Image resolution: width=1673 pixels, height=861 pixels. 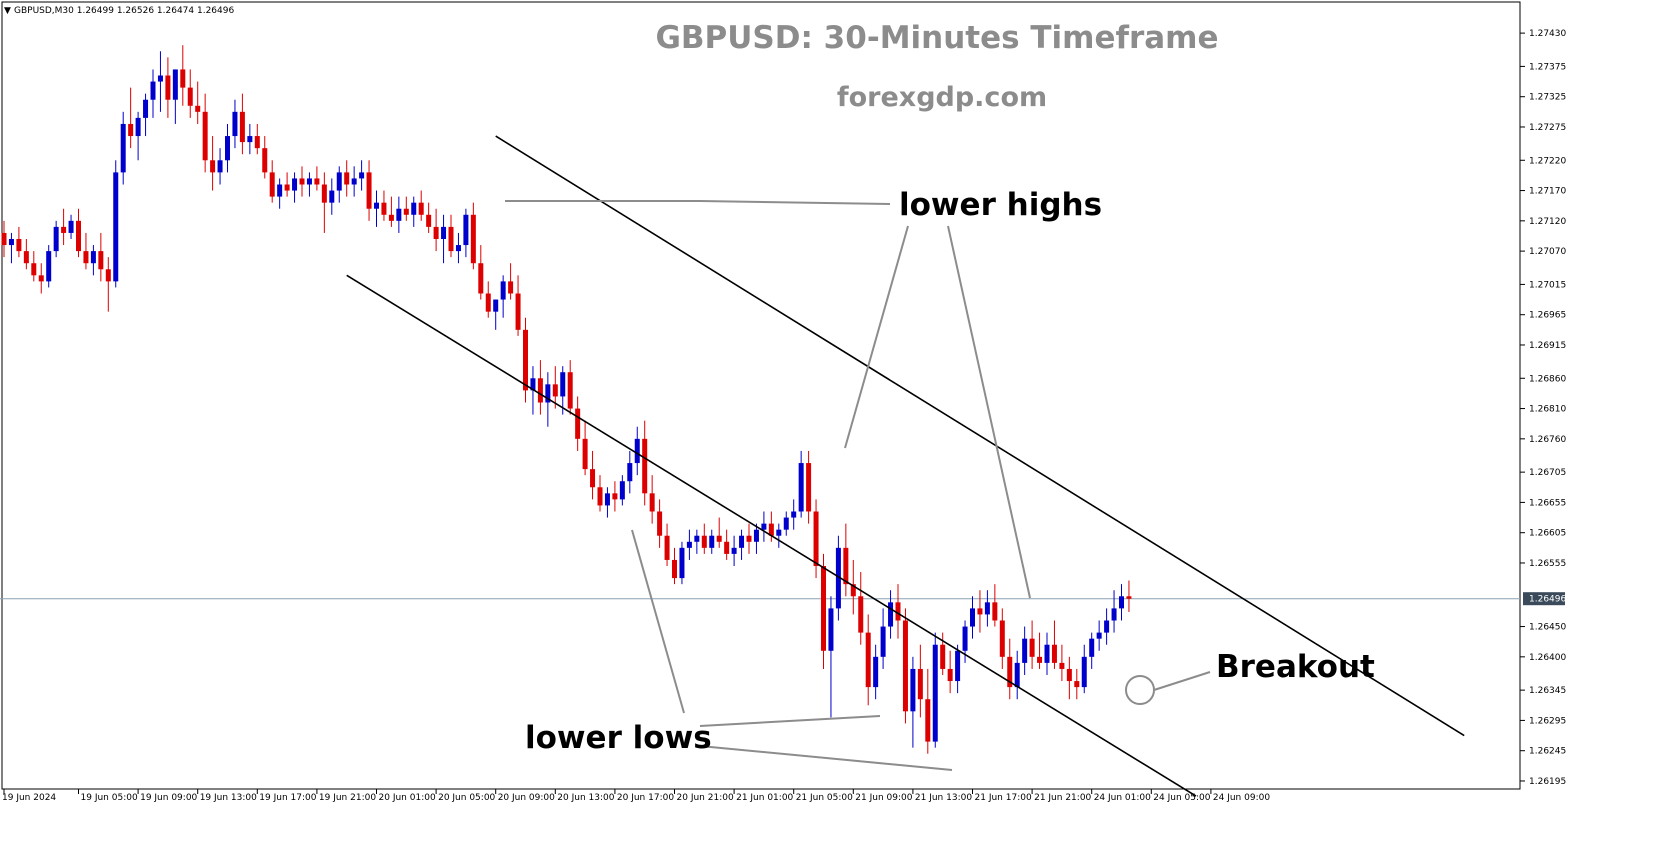 I want to click on annotation-lower-lows: lower lows, so click(x=618, y=738).